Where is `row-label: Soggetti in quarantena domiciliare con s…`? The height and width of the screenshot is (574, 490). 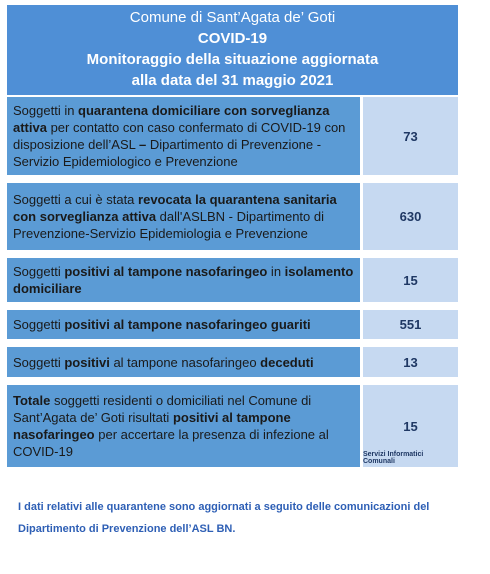 row-label: Soggetti in quarantena domiciliare con s… is located at coordinates (183, 136).